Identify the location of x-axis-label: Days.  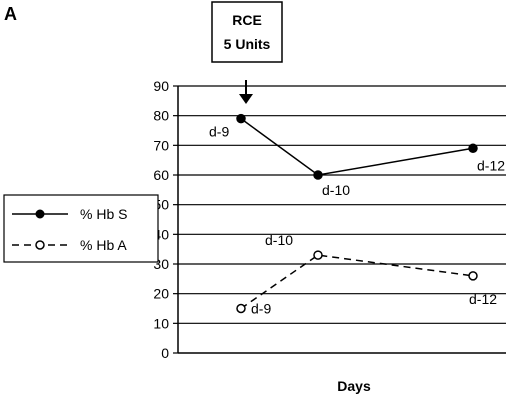
(354, 386).